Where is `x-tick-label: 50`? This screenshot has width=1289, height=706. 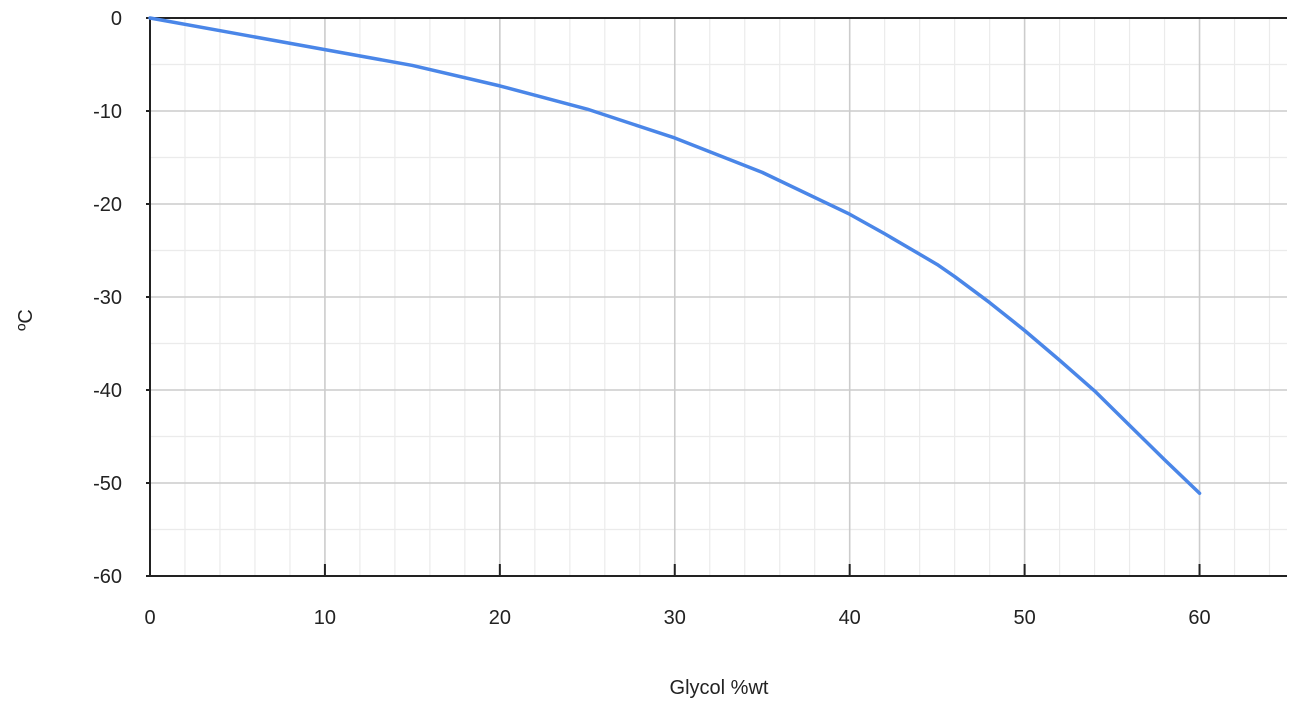 x-tick-label: 50 is located at coordinates (1024, 618).